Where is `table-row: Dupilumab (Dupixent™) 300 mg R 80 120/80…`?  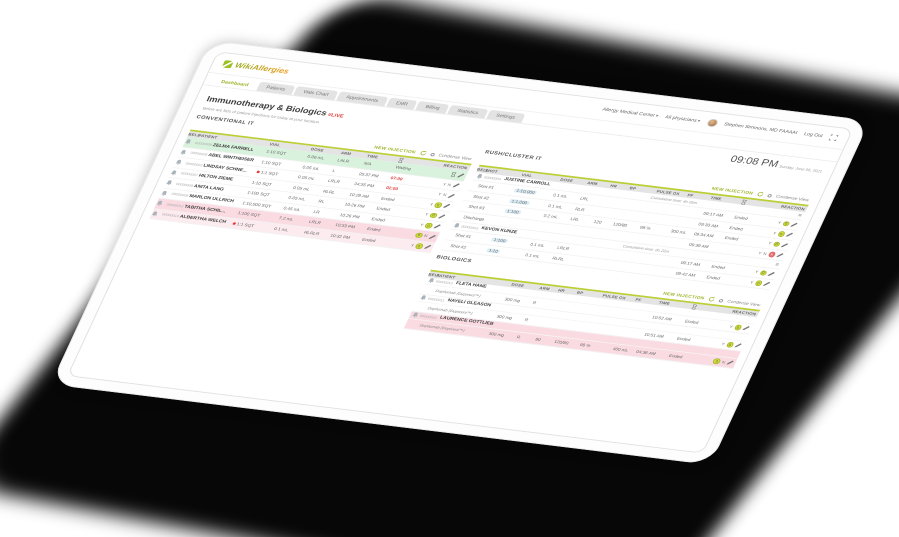 table-row: Dupilumab (Dupixent™) 300 mg R 80 120/80… is located at coordinates (570, 343).